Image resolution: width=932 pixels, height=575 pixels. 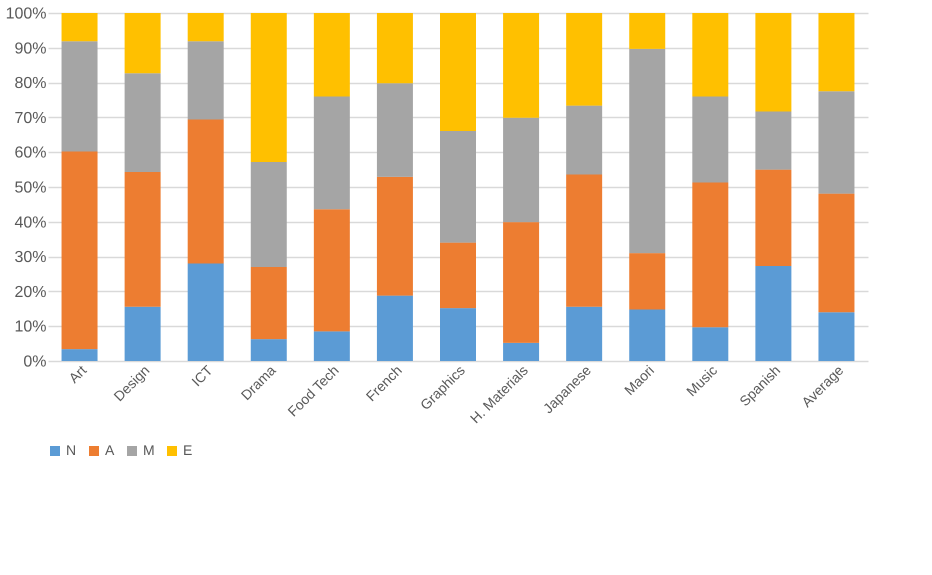 I want to click on y-tick-label: 0%, so click(x=34, y=362).